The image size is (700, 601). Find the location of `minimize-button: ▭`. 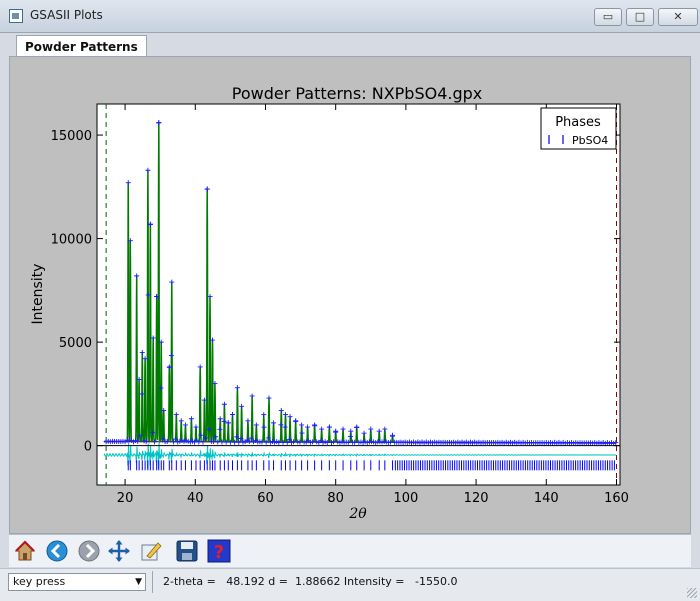

minimize-button: ▭ is located at coordinates (608, 17).